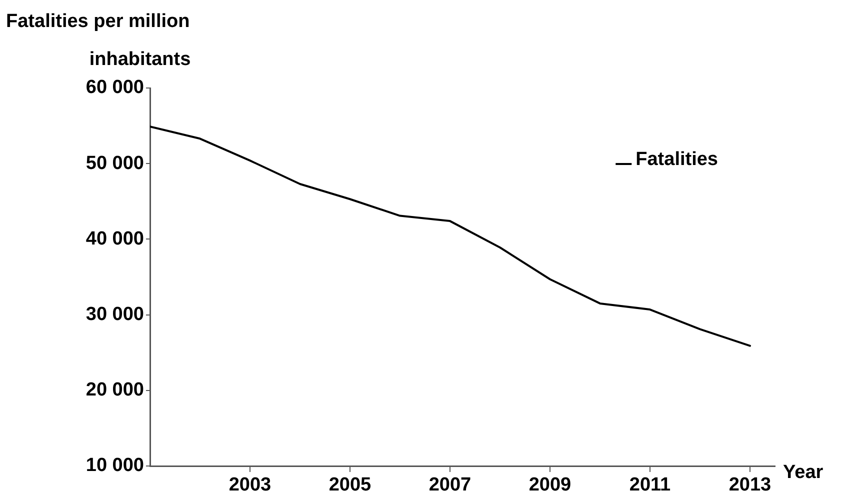 This screenshot has height=499, width=845. What do you see at coordinates (115, 465) in the screenshot?
I see `y-tick-label: 10 000` at bounding box center [115, 465].